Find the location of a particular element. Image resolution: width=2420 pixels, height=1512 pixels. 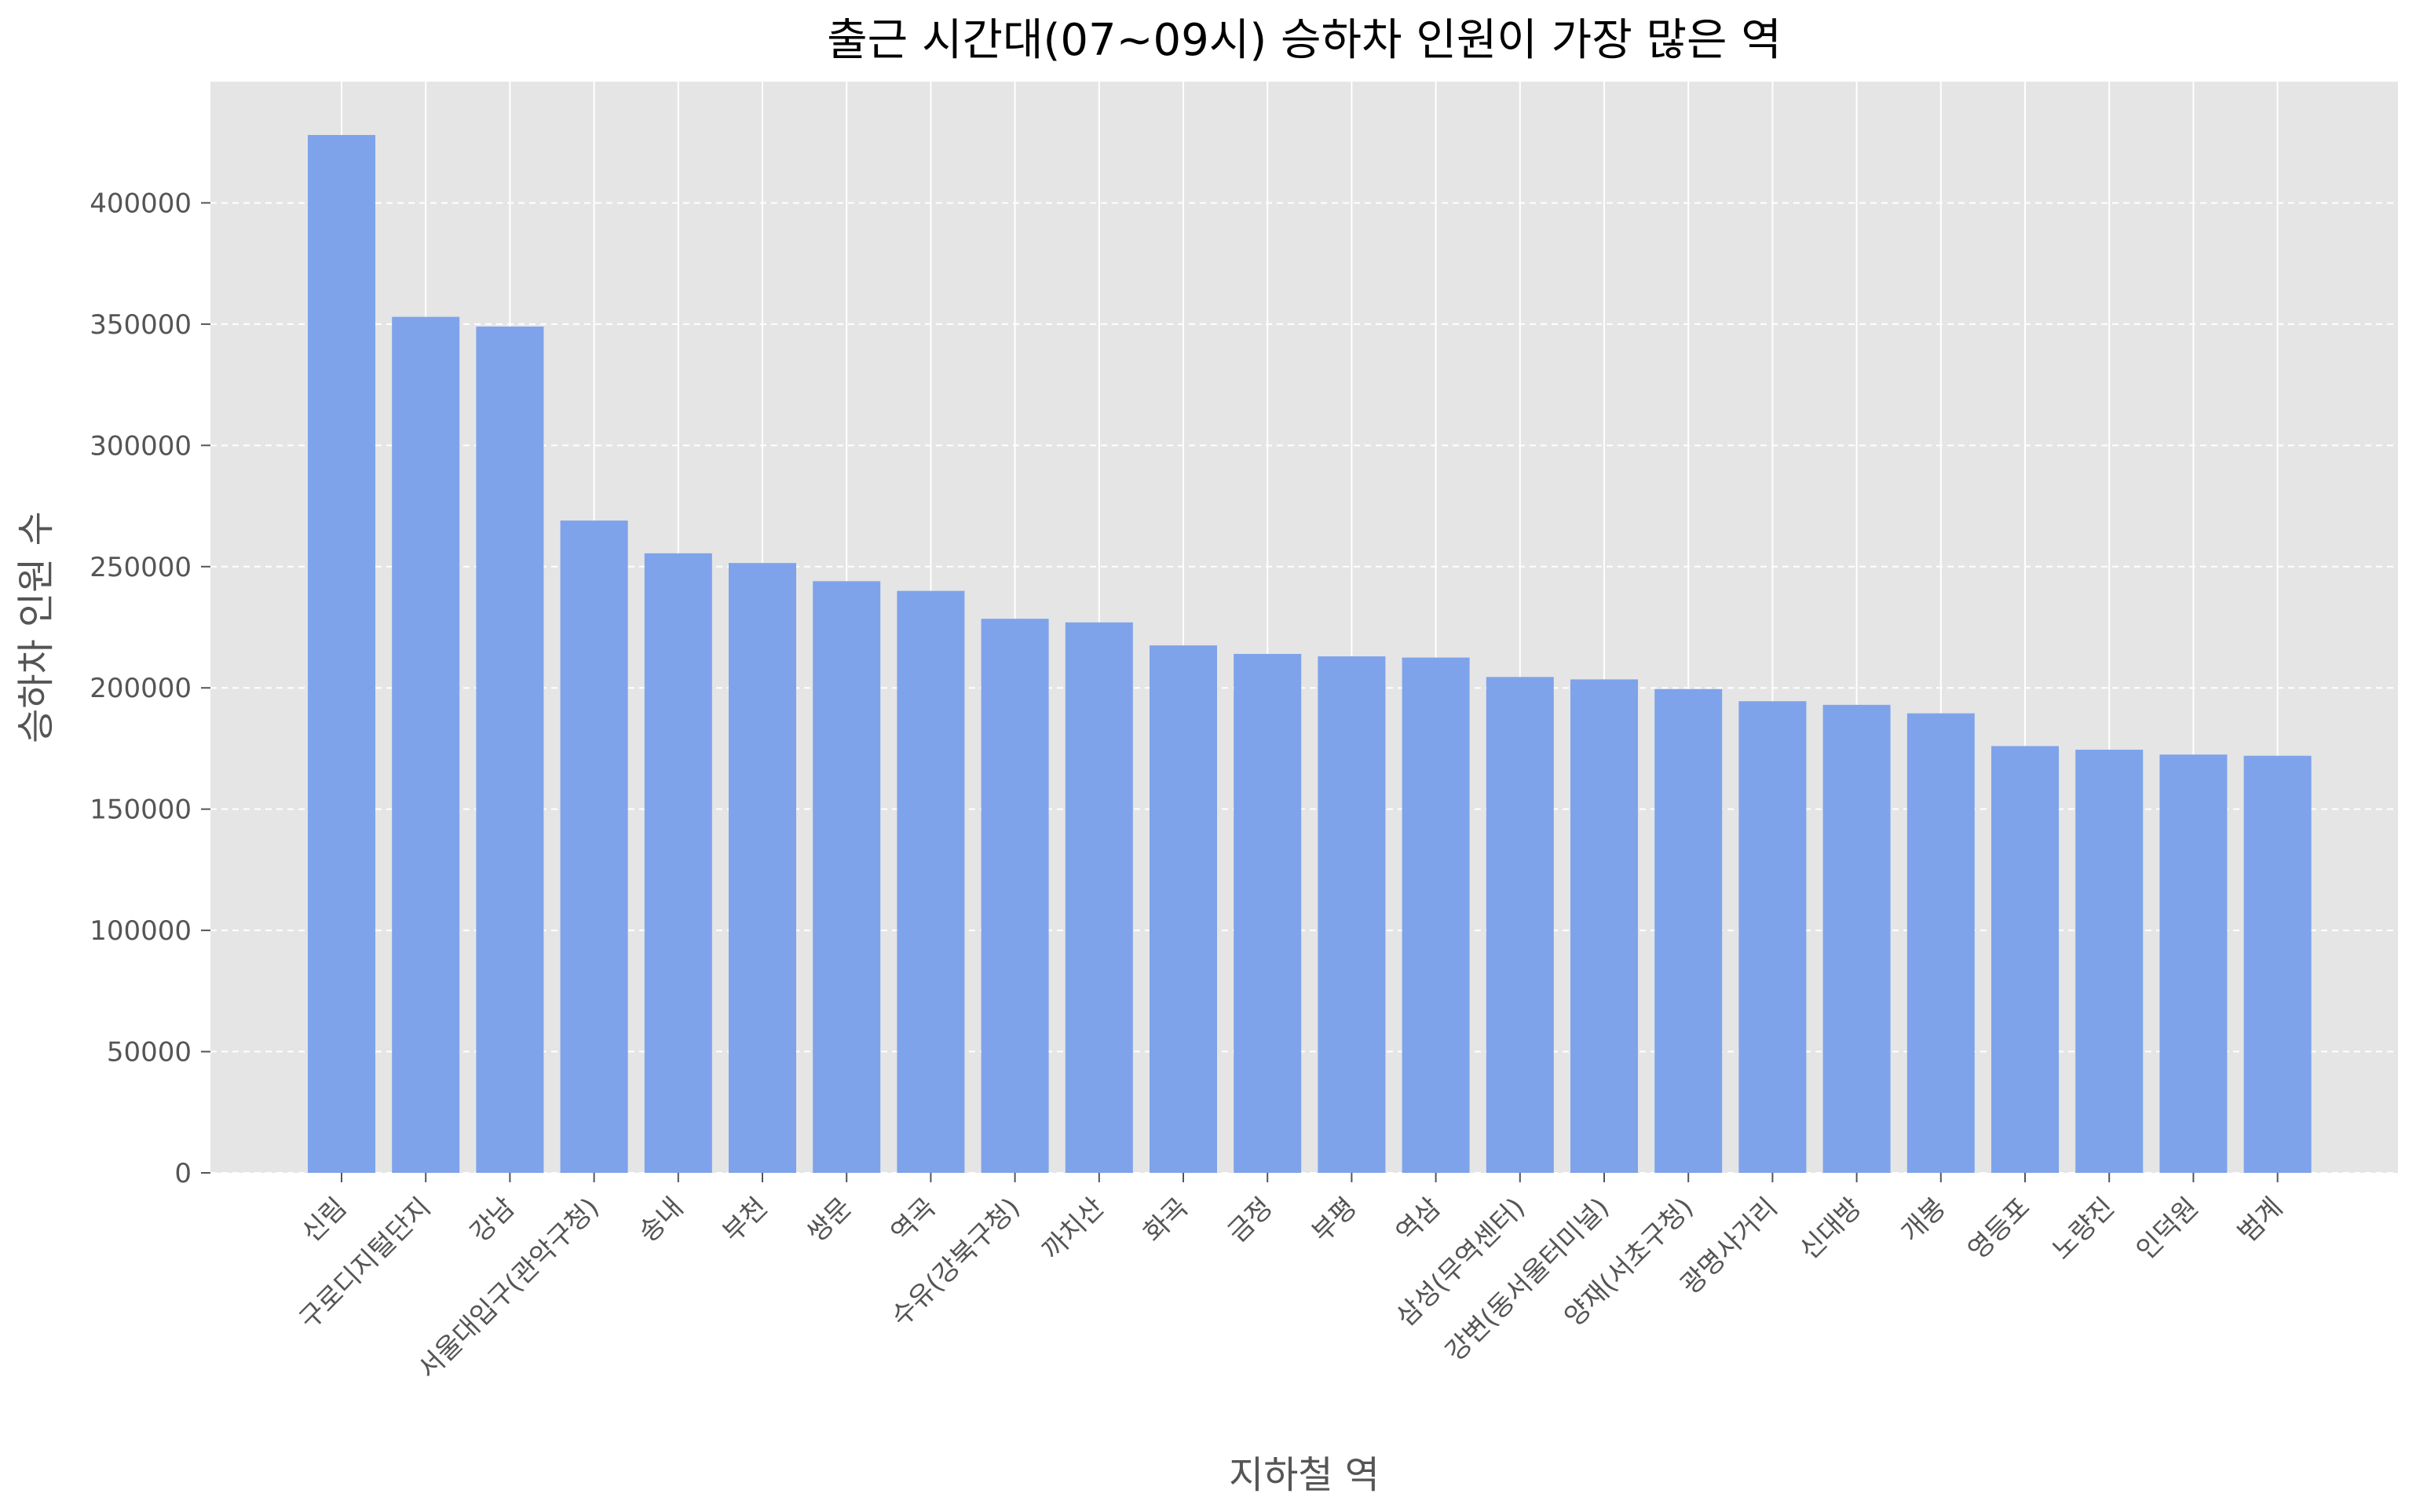

x-tick-label: 신대방 is located at coordinates (1830, 1229).